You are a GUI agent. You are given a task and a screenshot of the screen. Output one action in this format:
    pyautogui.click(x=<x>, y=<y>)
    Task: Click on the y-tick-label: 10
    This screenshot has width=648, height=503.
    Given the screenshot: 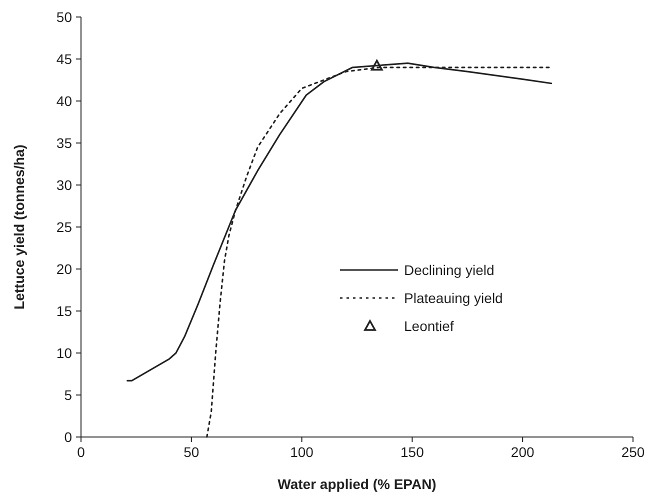 What is the action you would take?
    pyautogui.click(x=64, y=353)
    